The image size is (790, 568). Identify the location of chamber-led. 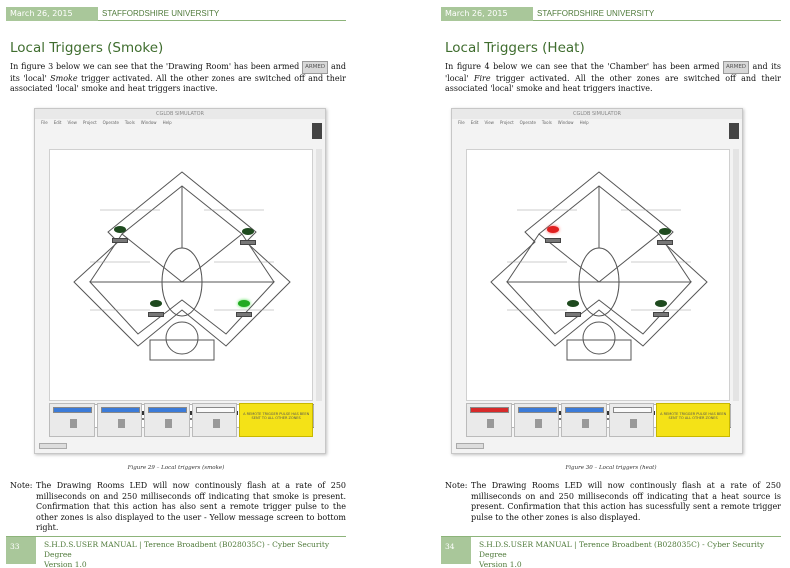
(553, 229).